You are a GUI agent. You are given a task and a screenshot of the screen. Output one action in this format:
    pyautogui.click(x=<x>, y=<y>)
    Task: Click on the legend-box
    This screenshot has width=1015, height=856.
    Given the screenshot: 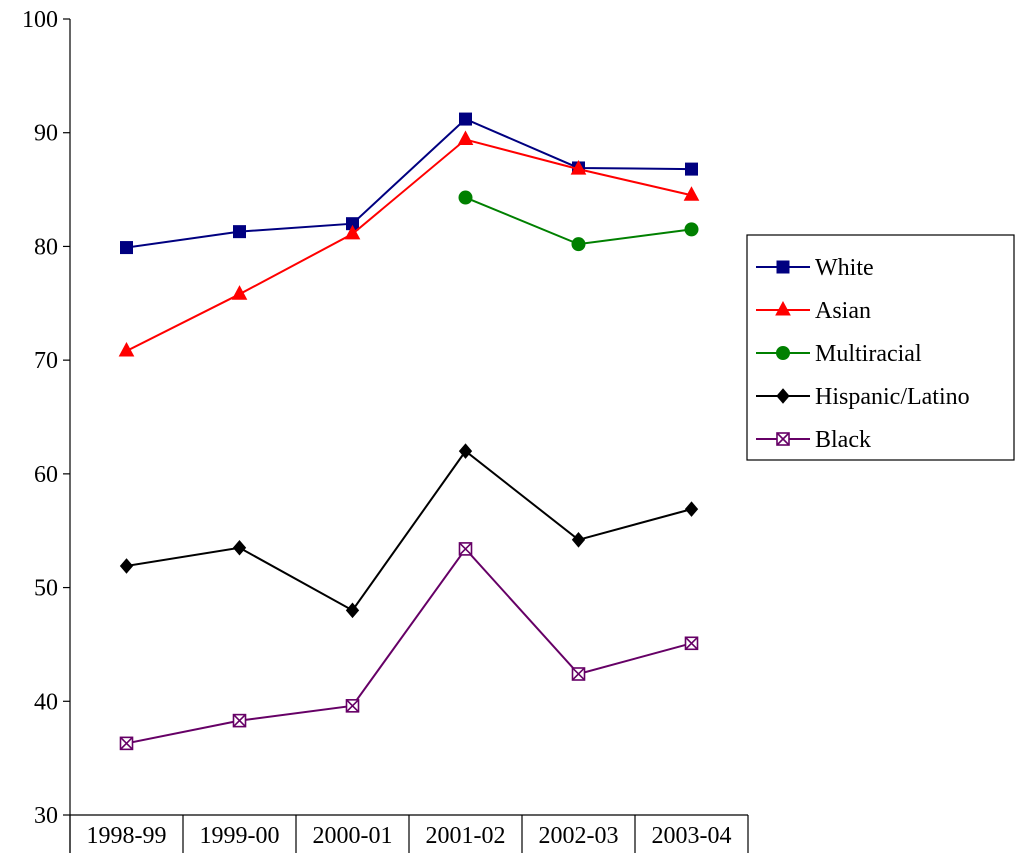 What is the action you would take?
    pyautogui.click(x=880, y=347)
    